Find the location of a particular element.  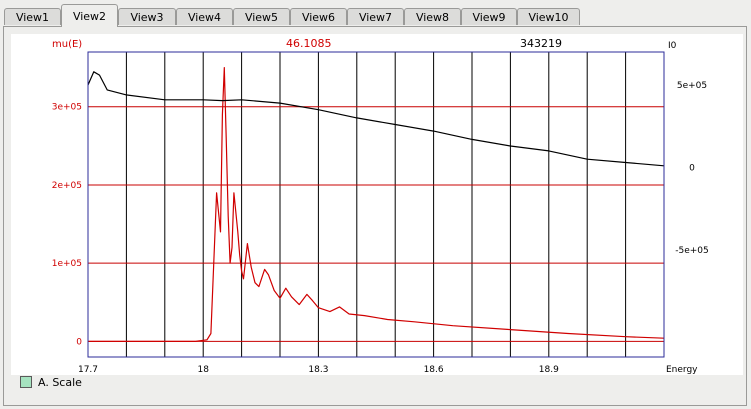

left-tick-label: 0 is located at coordinates (79, 342).